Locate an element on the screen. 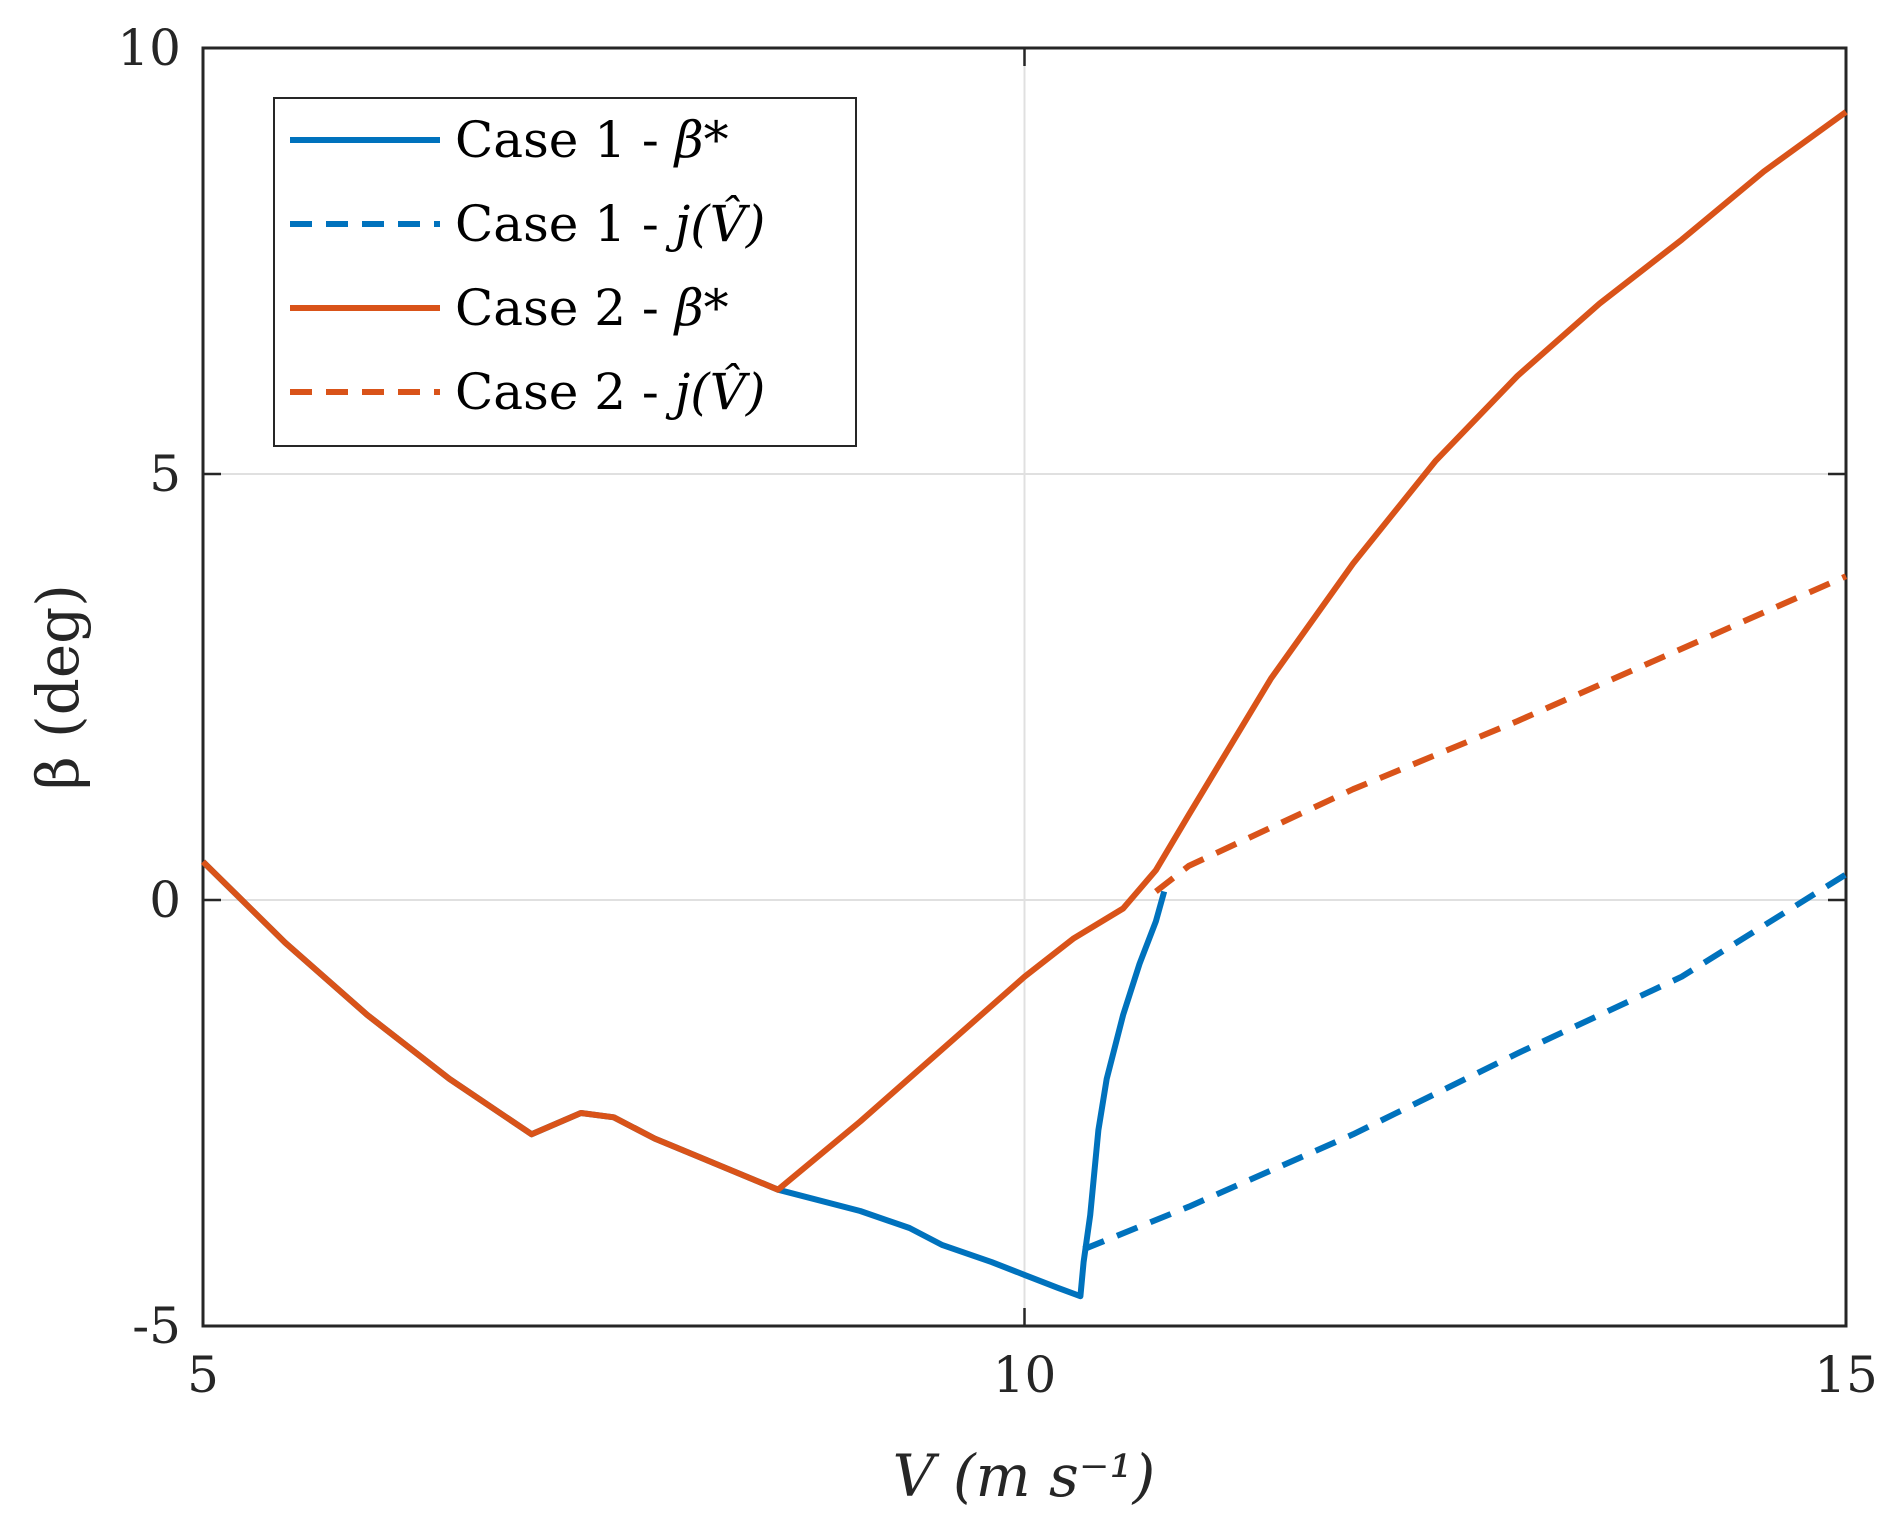  legend-label: Case 1 - j(V̂) is located at coordinates (610, 223).